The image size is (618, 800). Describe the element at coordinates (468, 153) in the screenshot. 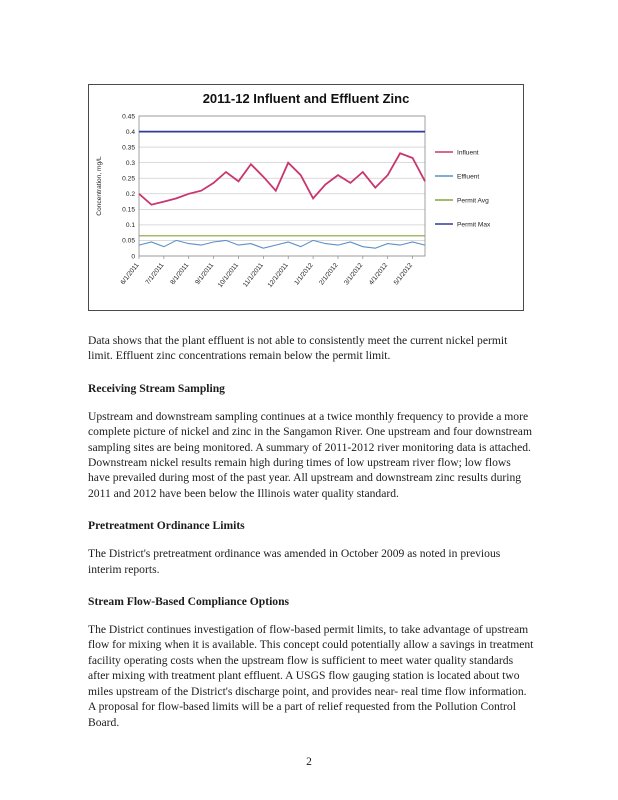

I see `svg-text: Influent` at that location.